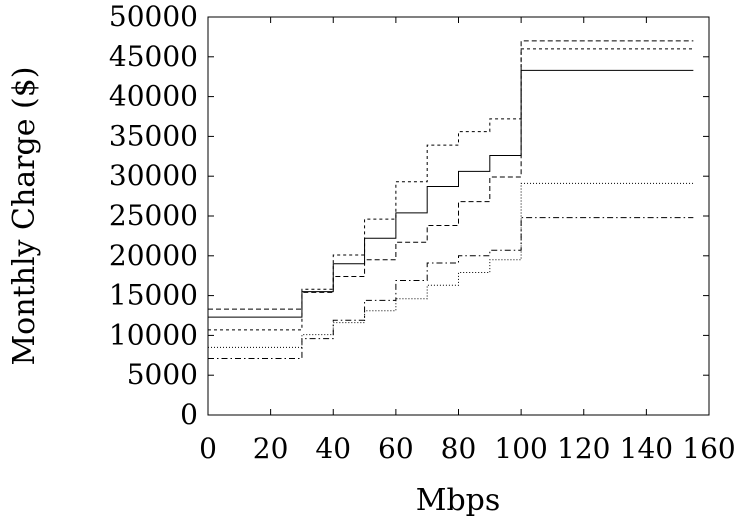 Image resolution: width=739 pixels, height=523 pixels. I want to click on x-tick-label: 60, so click(396, 448).